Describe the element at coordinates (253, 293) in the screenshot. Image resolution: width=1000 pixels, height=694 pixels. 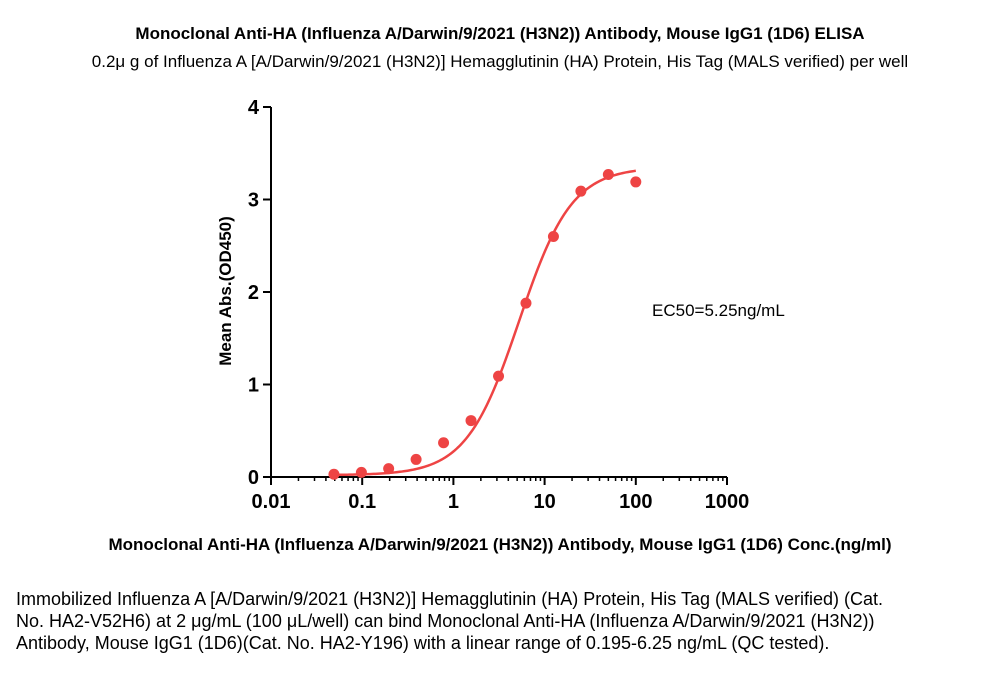
I see `y-tick-label: 2` at that location.